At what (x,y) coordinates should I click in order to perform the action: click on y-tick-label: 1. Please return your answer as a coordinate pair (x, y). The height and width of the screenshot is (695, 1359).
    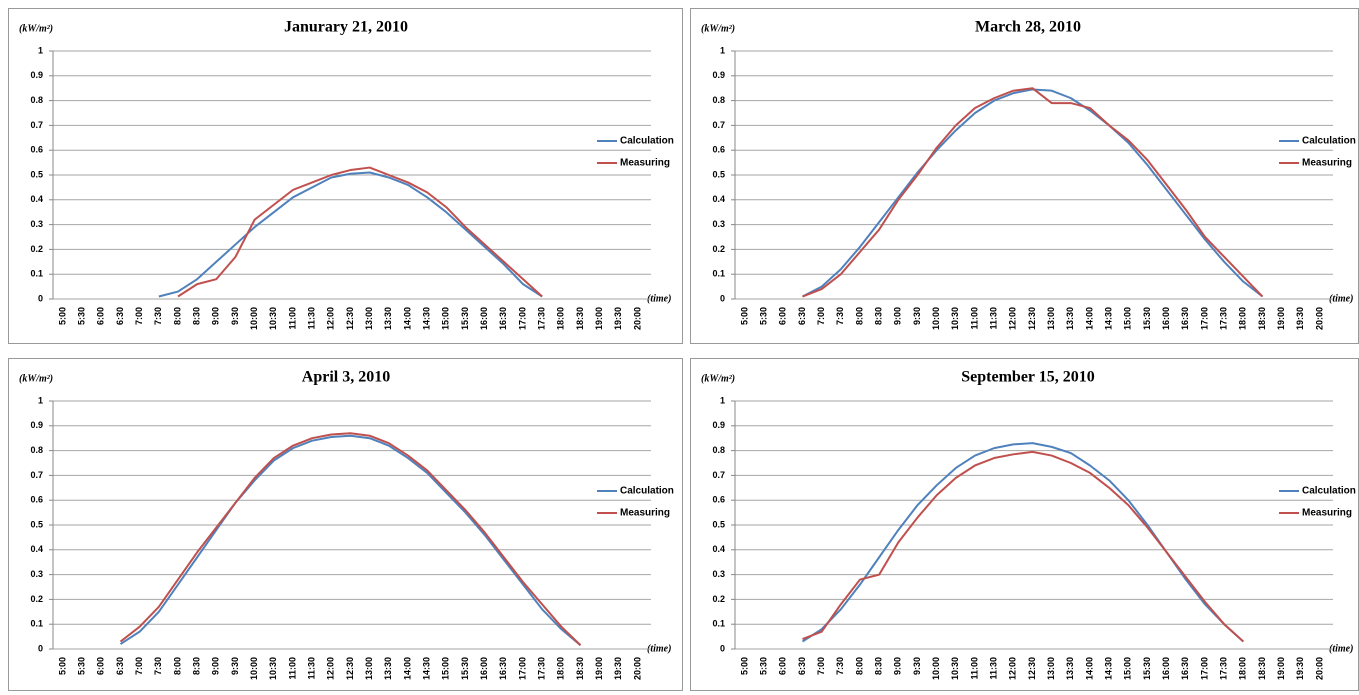
    Looking at the image, I should click on (722, 400).